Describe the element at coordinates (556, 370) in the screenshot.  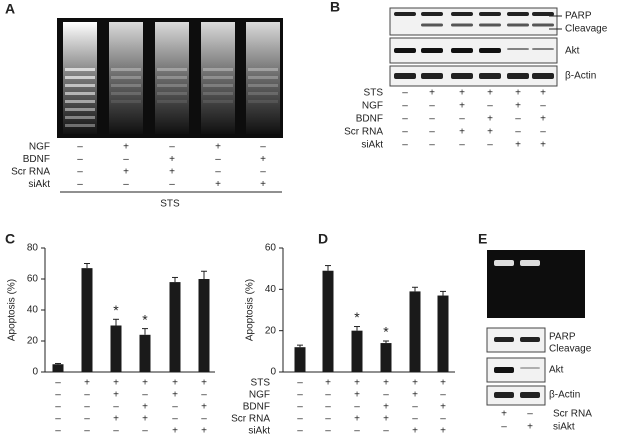
I see `band-label: Akt` at that location.